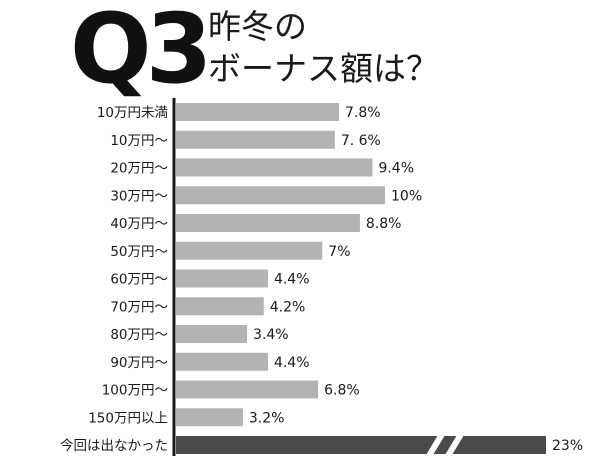  I want to click on category-label: 50万円～, so click(139, 252).